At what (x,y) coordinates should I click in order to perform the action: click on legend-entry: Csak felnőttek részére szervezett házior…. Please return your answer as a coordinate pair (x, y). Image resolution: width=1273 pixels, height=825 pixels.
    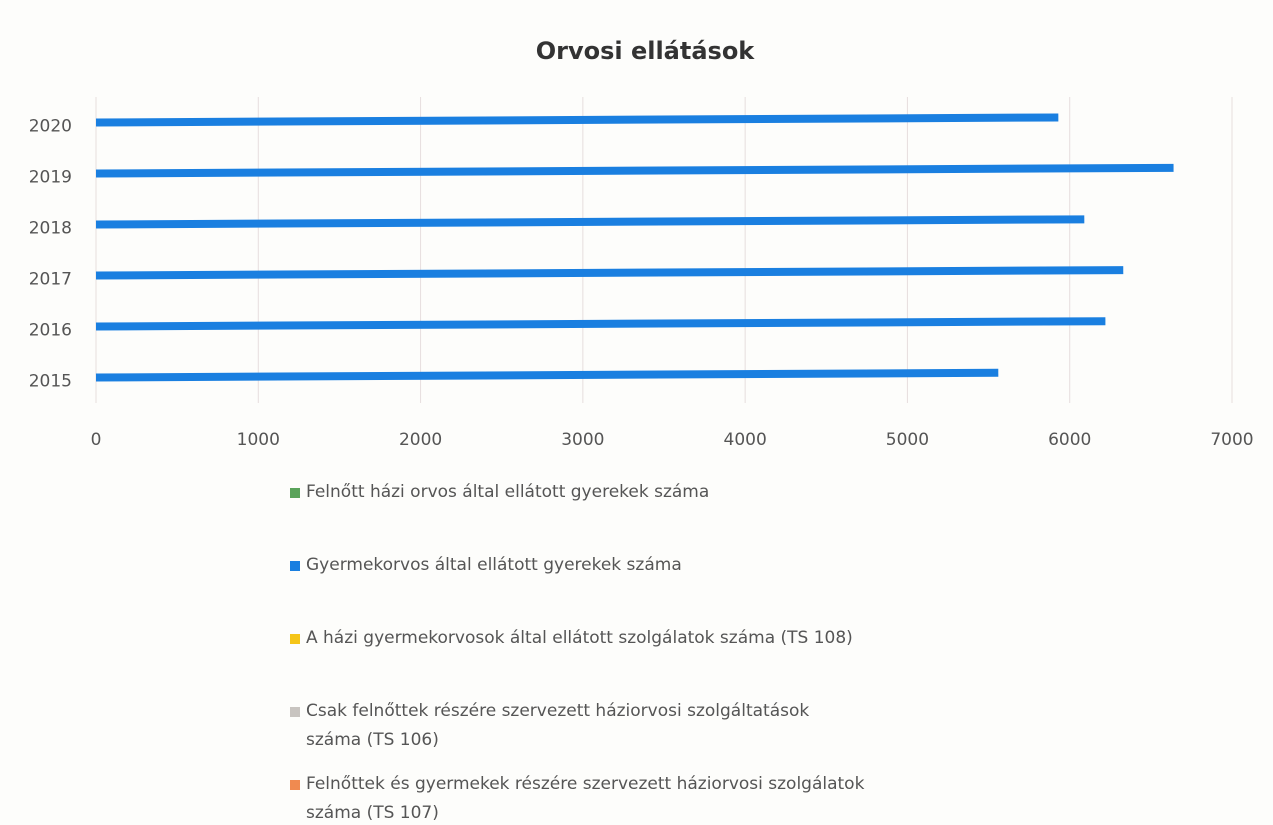
    Looking at the image, I should click on (660, 733).